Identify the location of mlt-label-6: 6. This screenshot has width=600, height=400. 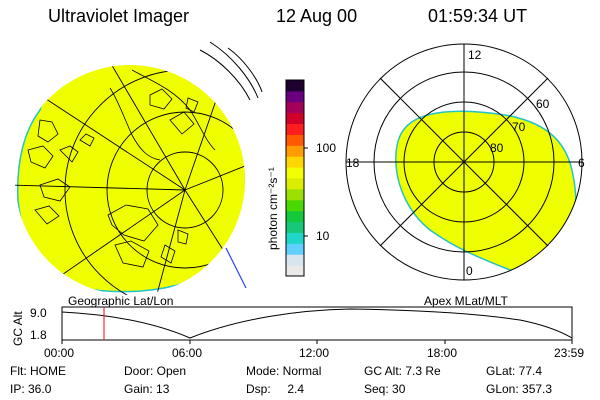
(581, 163).